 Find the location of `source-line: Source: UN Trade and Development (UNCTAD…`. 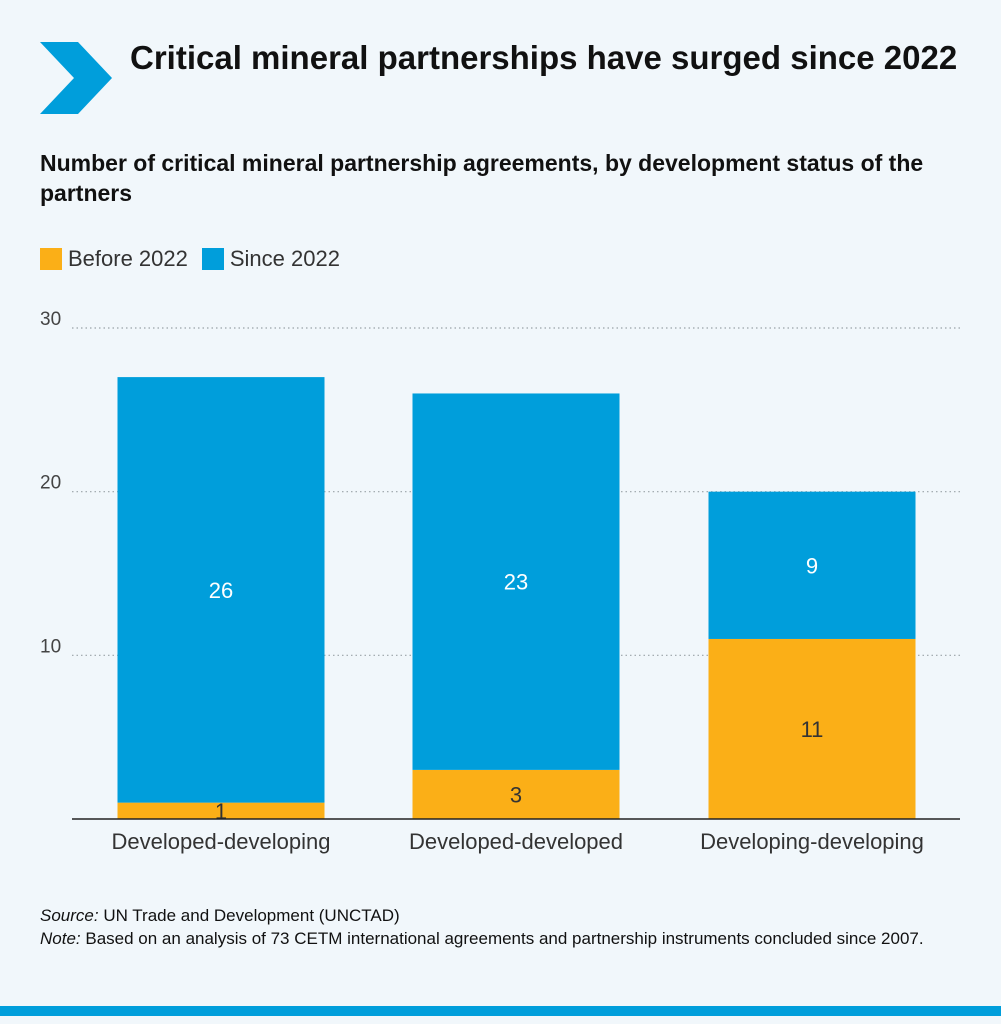

source-line: Source: UN Trade and Development (UNCTAD… is located at coordinates (500, 915).